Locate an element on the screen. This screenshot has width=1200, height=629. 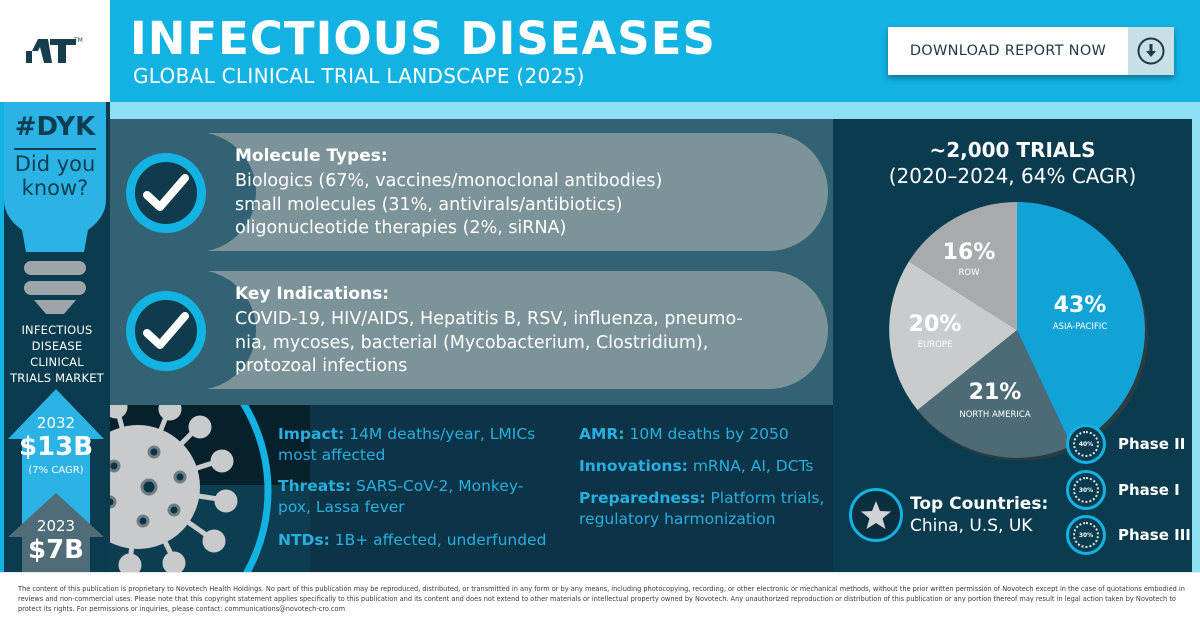
trials-title: ~2,000 TRIALS is located at coordinates (1012, 150).